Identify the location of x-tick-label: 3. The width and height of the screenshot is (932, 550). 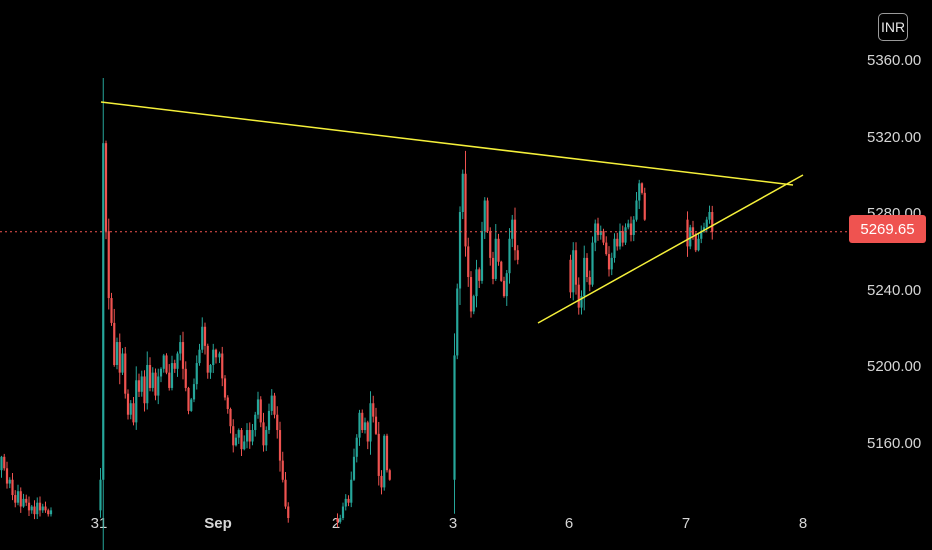
(453, 523).